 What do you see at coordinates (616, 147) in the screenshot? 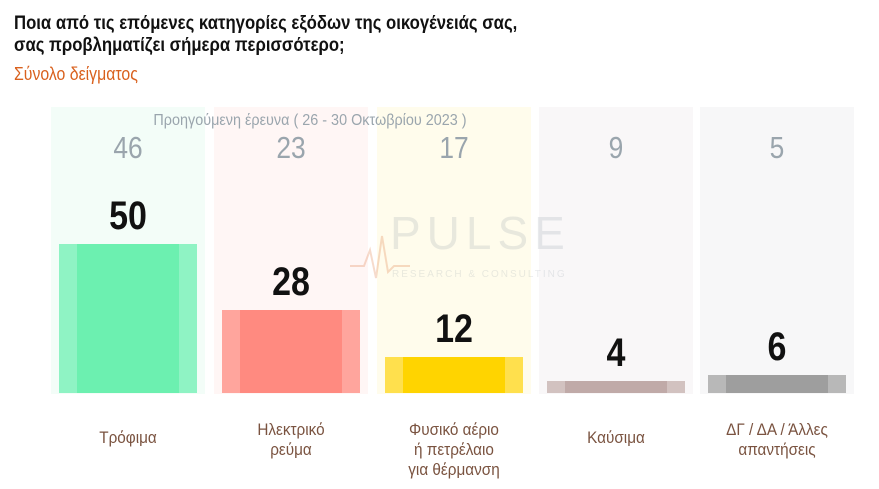
I see `previous-value: 9` at bounding box center [616, 147].